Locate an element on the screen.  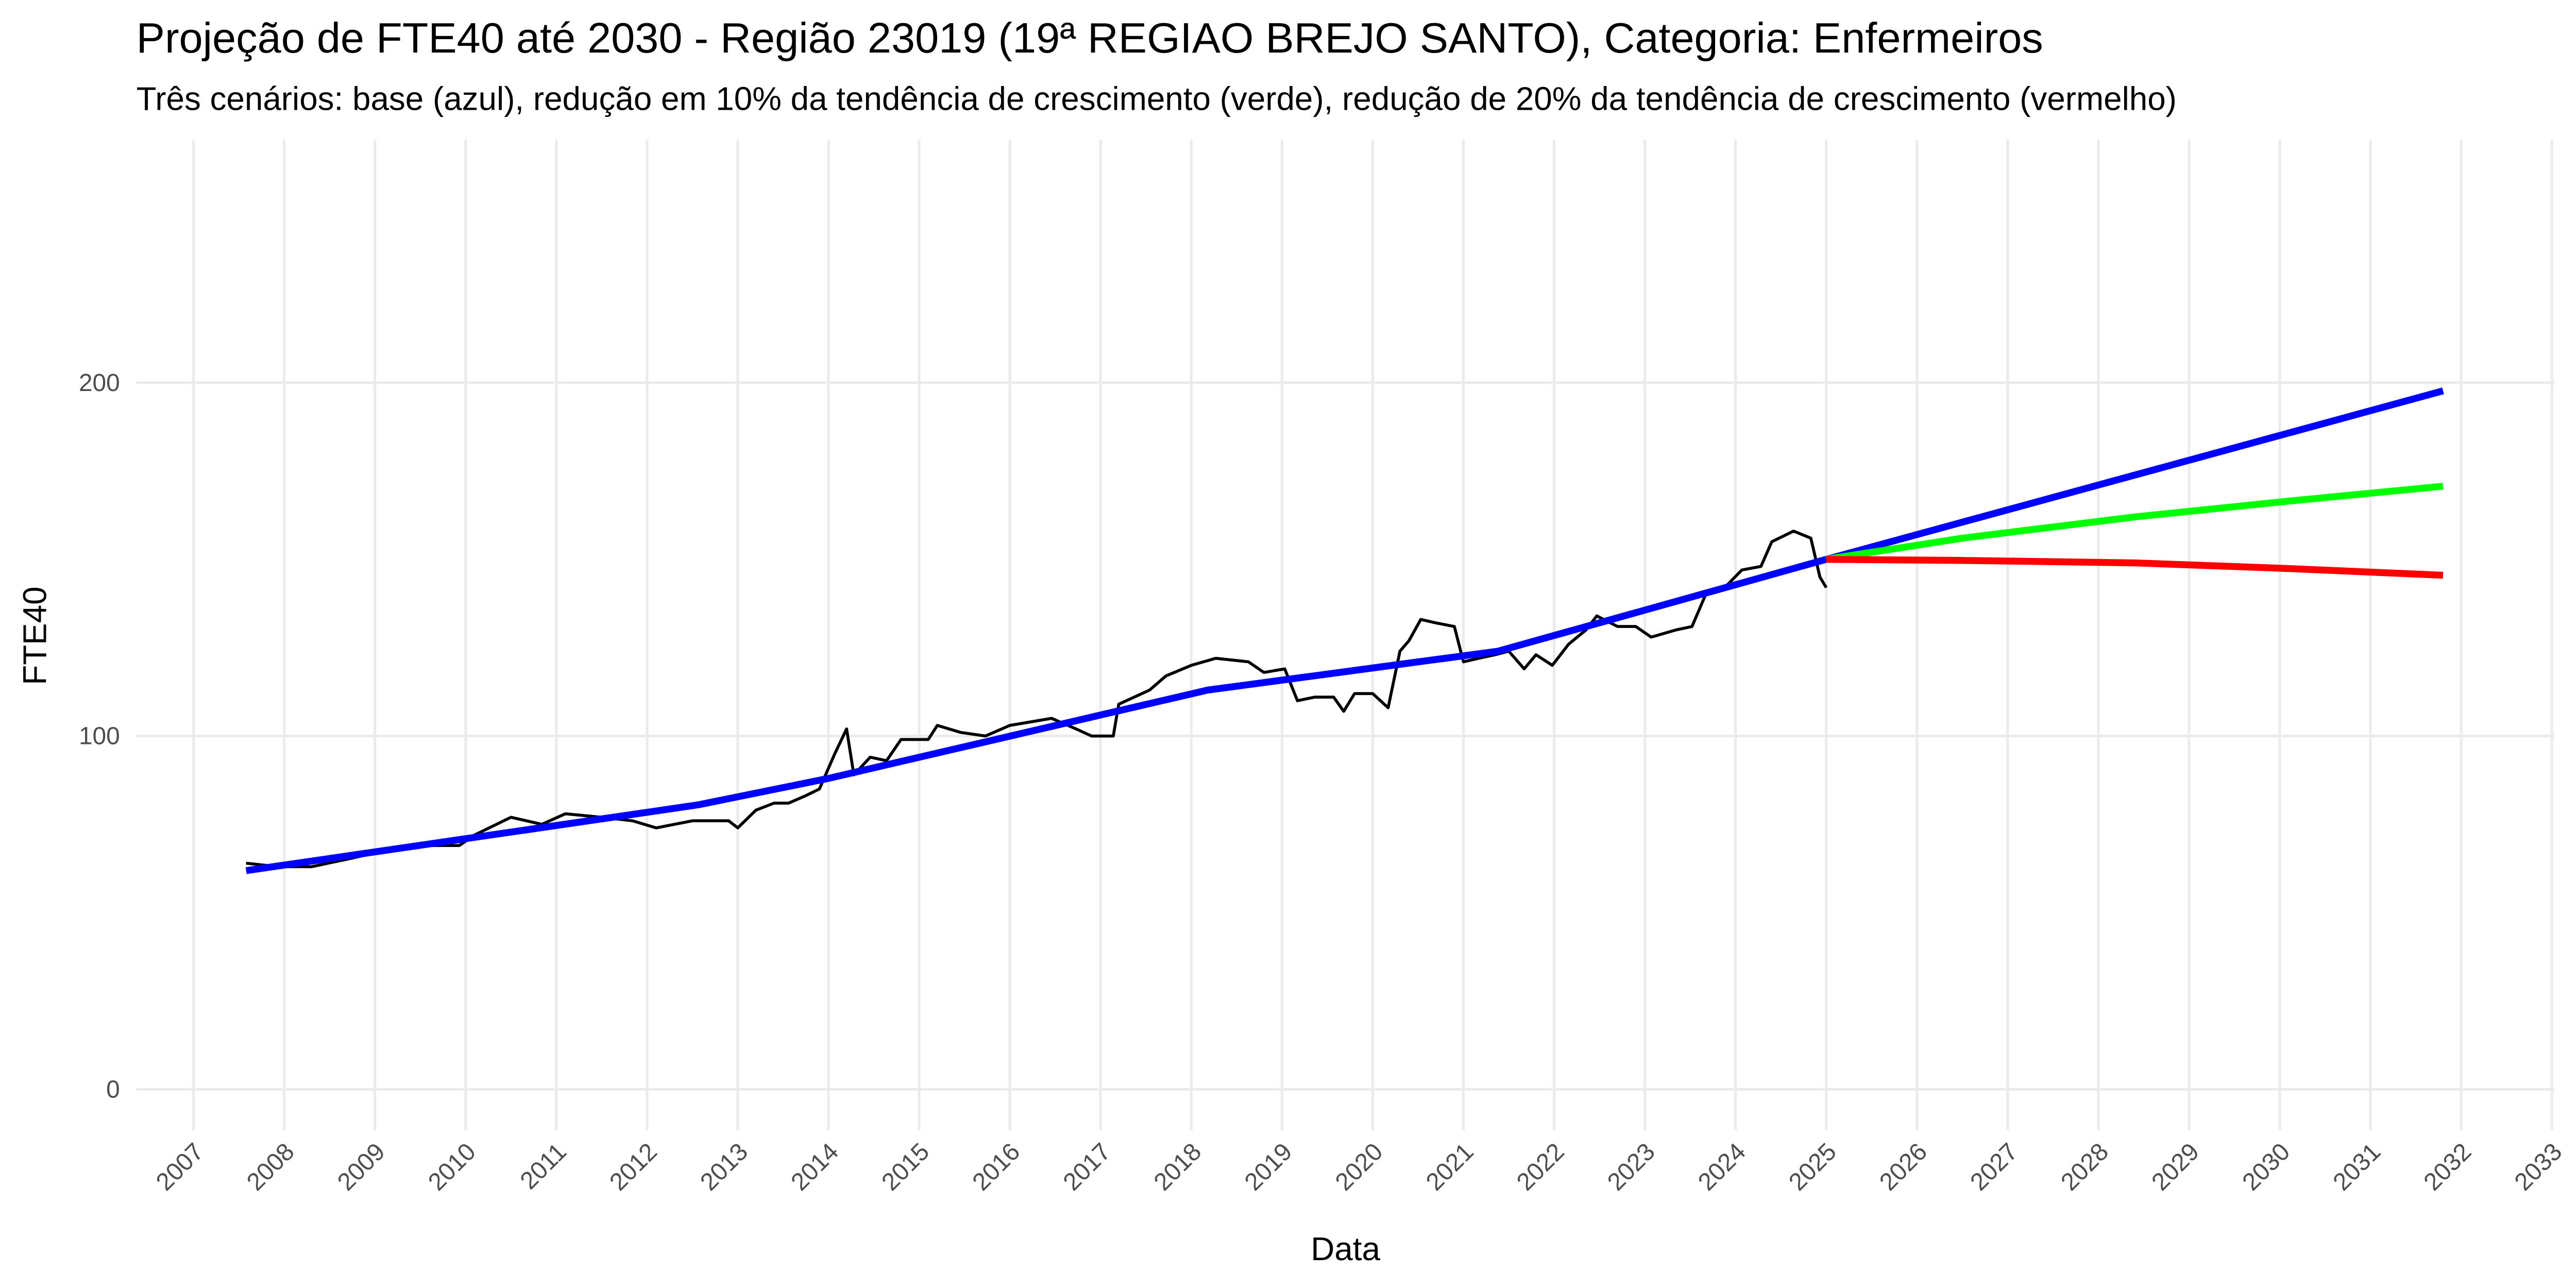
x-tick-label: 2009 is located at coordinates (361, 1167).